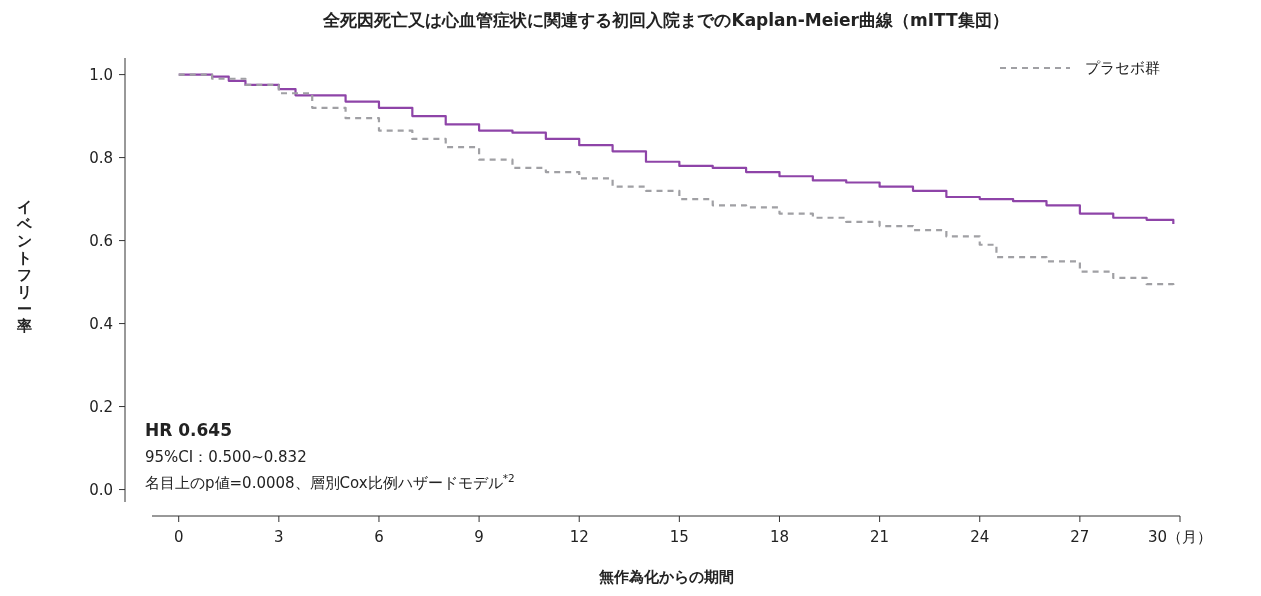 This screenshot has width=1261, height=596. What do you see at coordinates (178, 537) in the screenshot?
I see `x-tick-label: 0` at bounding box center [178, 537].